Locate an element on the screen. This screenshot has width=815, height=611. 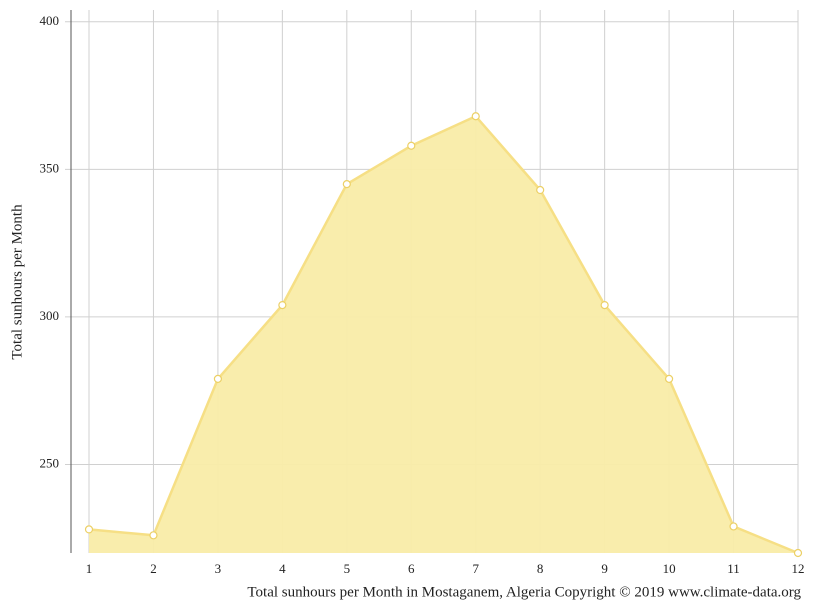
x-tick-label: 4 is located at coordinates (282, 568).